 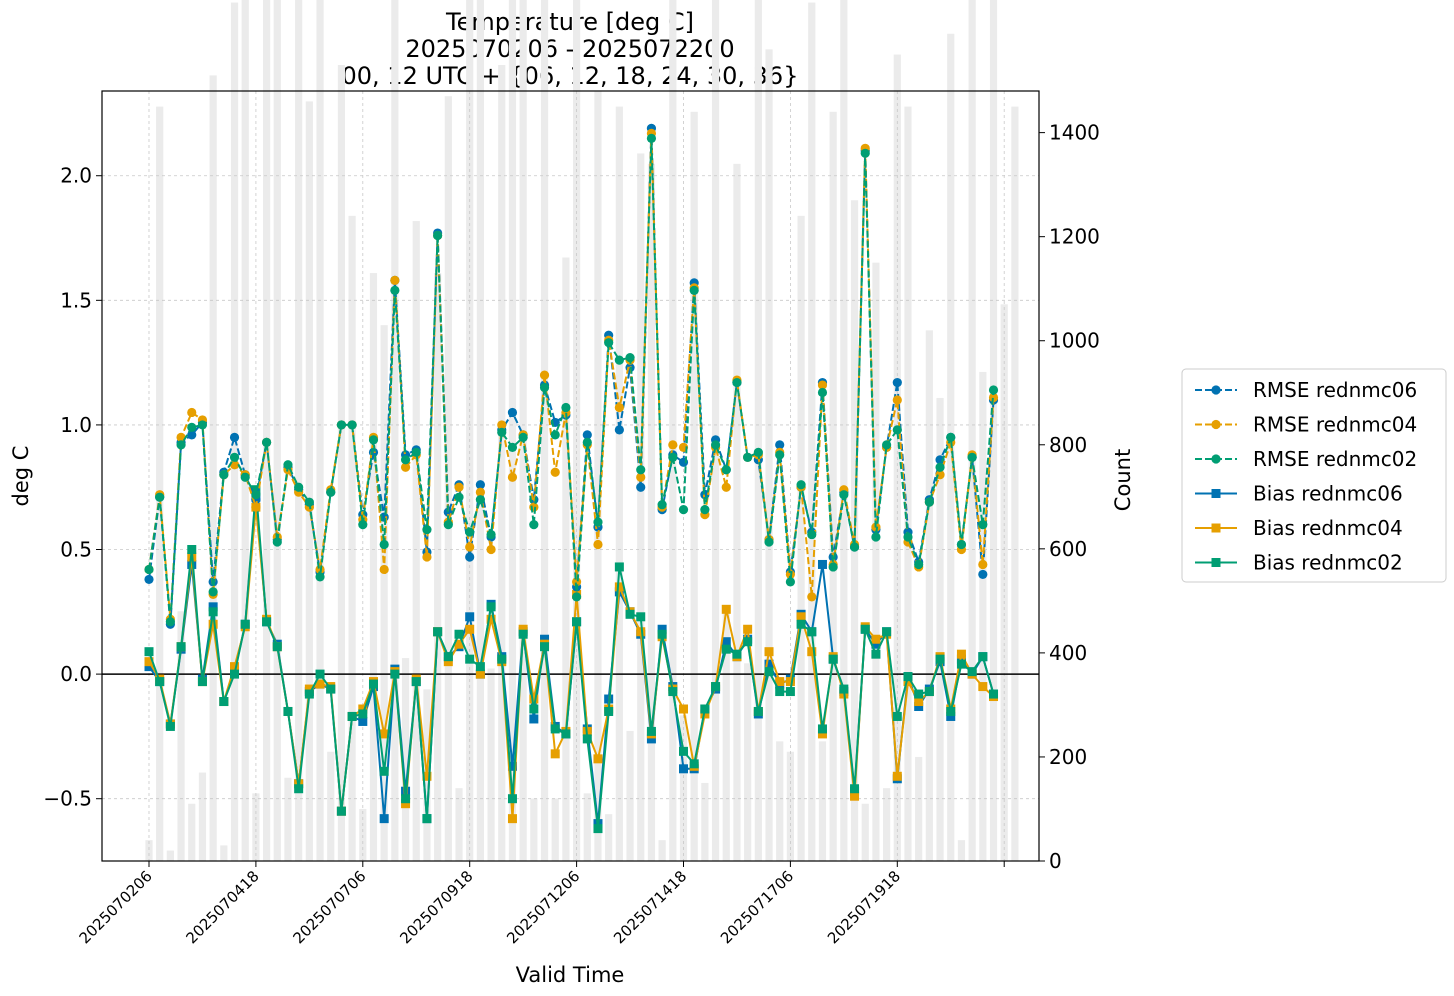 What do you see at coordinates (1068, 549) in the screenshot?
I see `y2-tick-label: 600` at bounding box center [1068, 549].